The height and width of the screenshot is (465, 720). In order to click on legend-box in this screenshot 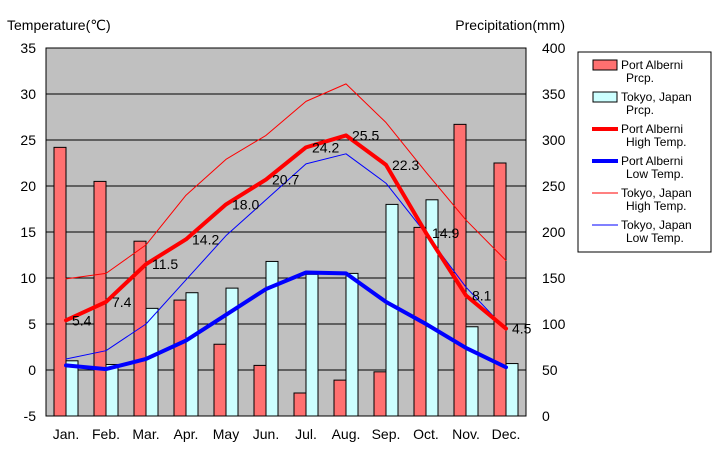, I will do `click(644, 152)`.